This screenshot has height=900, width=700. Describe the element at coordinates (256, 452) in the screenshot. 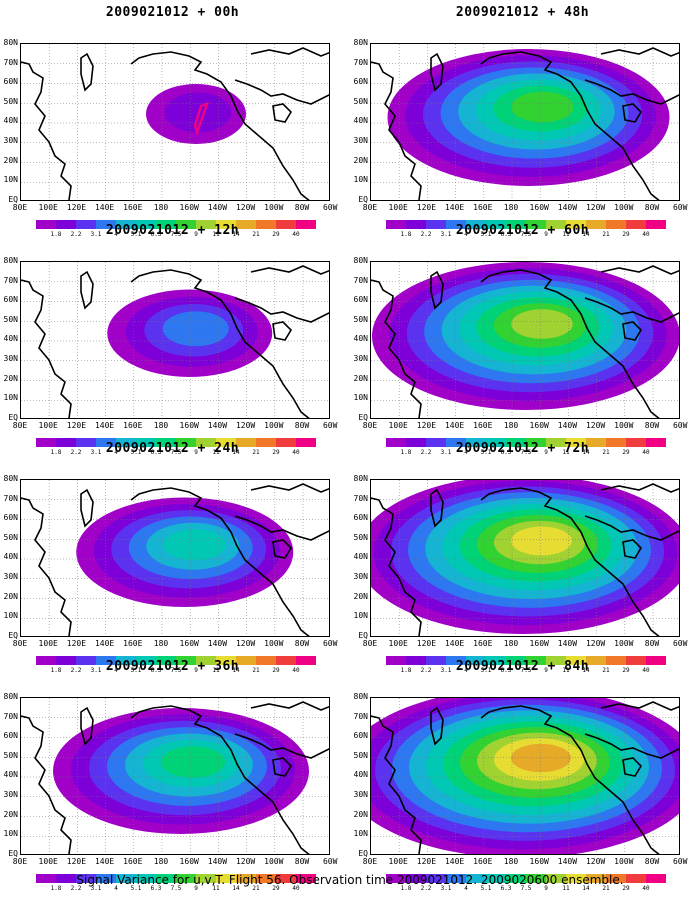

I see `colorbar-label: 21` at that location.